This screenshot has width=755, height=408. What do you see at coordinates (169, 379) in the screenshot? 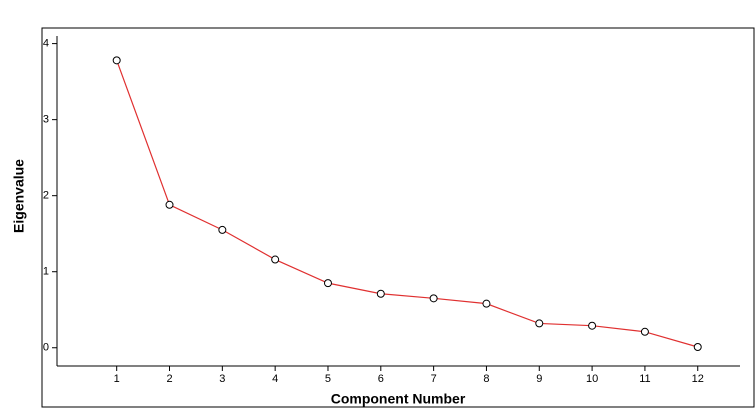
I see `x-tick-label: 2` at bounding box center [169, 379].